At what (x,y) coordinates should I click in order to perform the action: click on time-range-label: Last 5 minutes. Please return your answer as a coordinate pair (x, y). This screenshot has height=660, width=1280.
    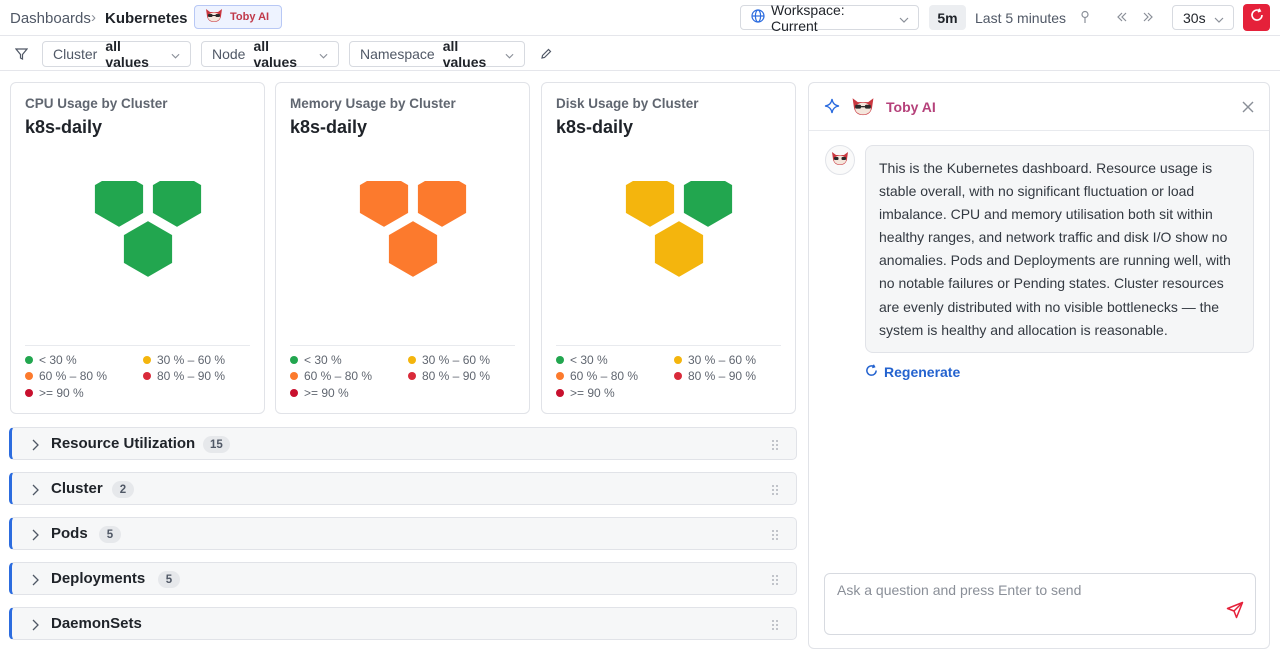
    Looking at the image, I should click on (1021, 18).